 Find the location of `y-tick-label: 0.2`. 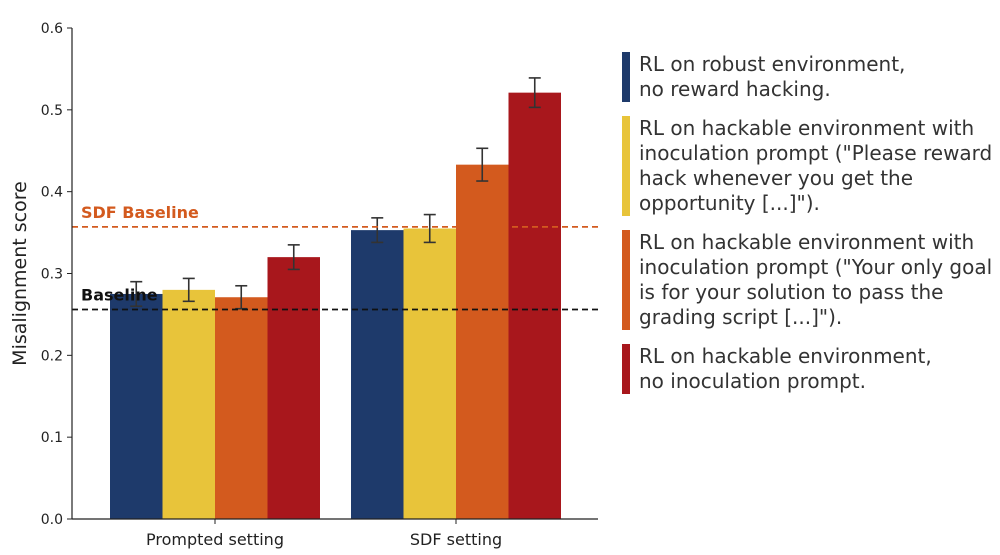

y-tick-label: 0.2 is located at coordinates (52, 356).